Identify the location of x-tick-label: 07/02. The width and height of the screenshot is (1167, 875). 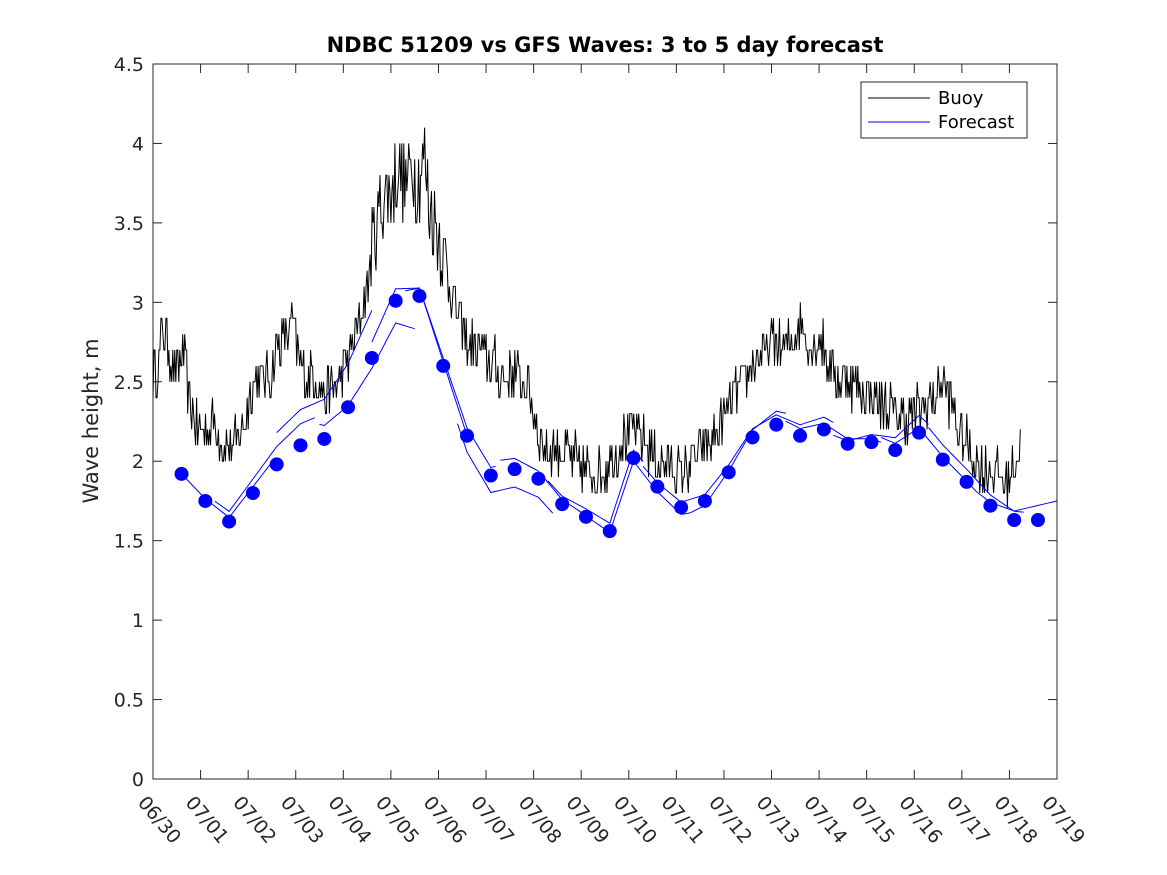
(254, 820).